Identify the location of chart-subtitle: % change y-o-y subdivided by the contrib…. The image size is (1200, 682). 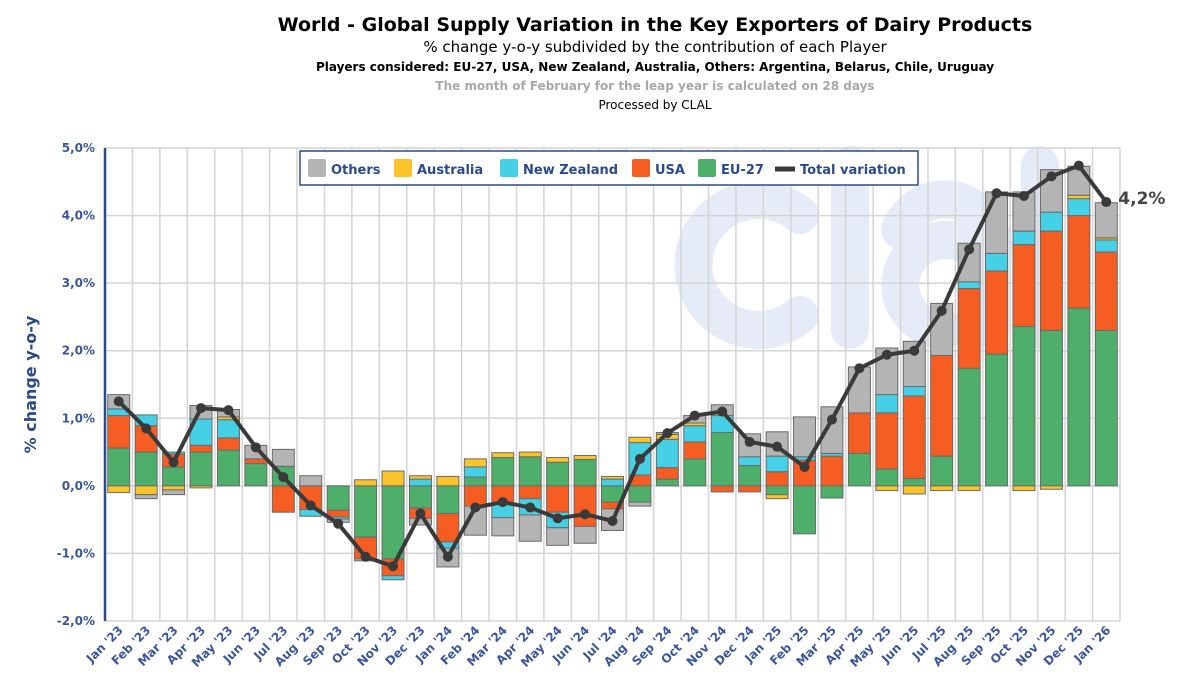
(655, 47).